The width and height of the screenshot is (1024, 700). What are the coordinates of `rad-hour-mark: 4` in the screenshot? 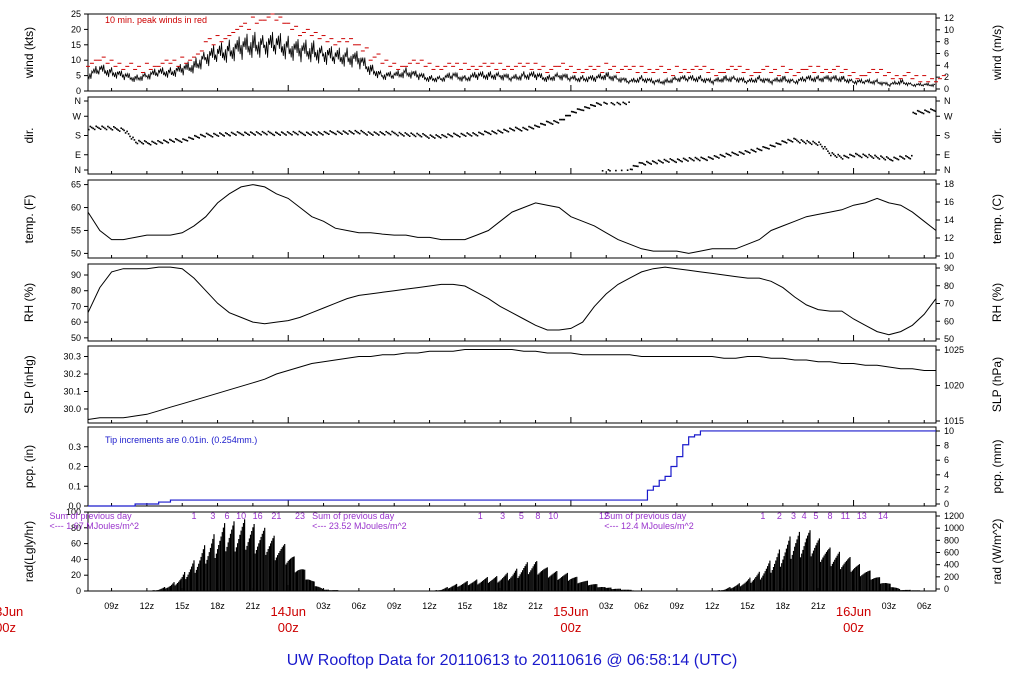 It's located at (804, 516).